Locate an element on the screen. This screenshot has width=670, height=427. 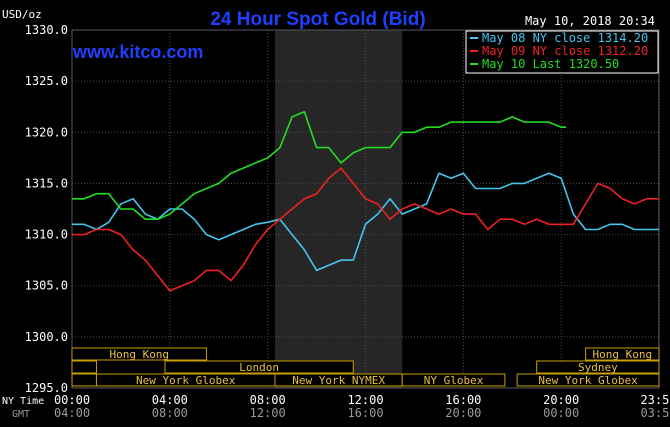
chart-title: 24 Hour Spot Gold (Bid) is located at coordinates (317, 19).